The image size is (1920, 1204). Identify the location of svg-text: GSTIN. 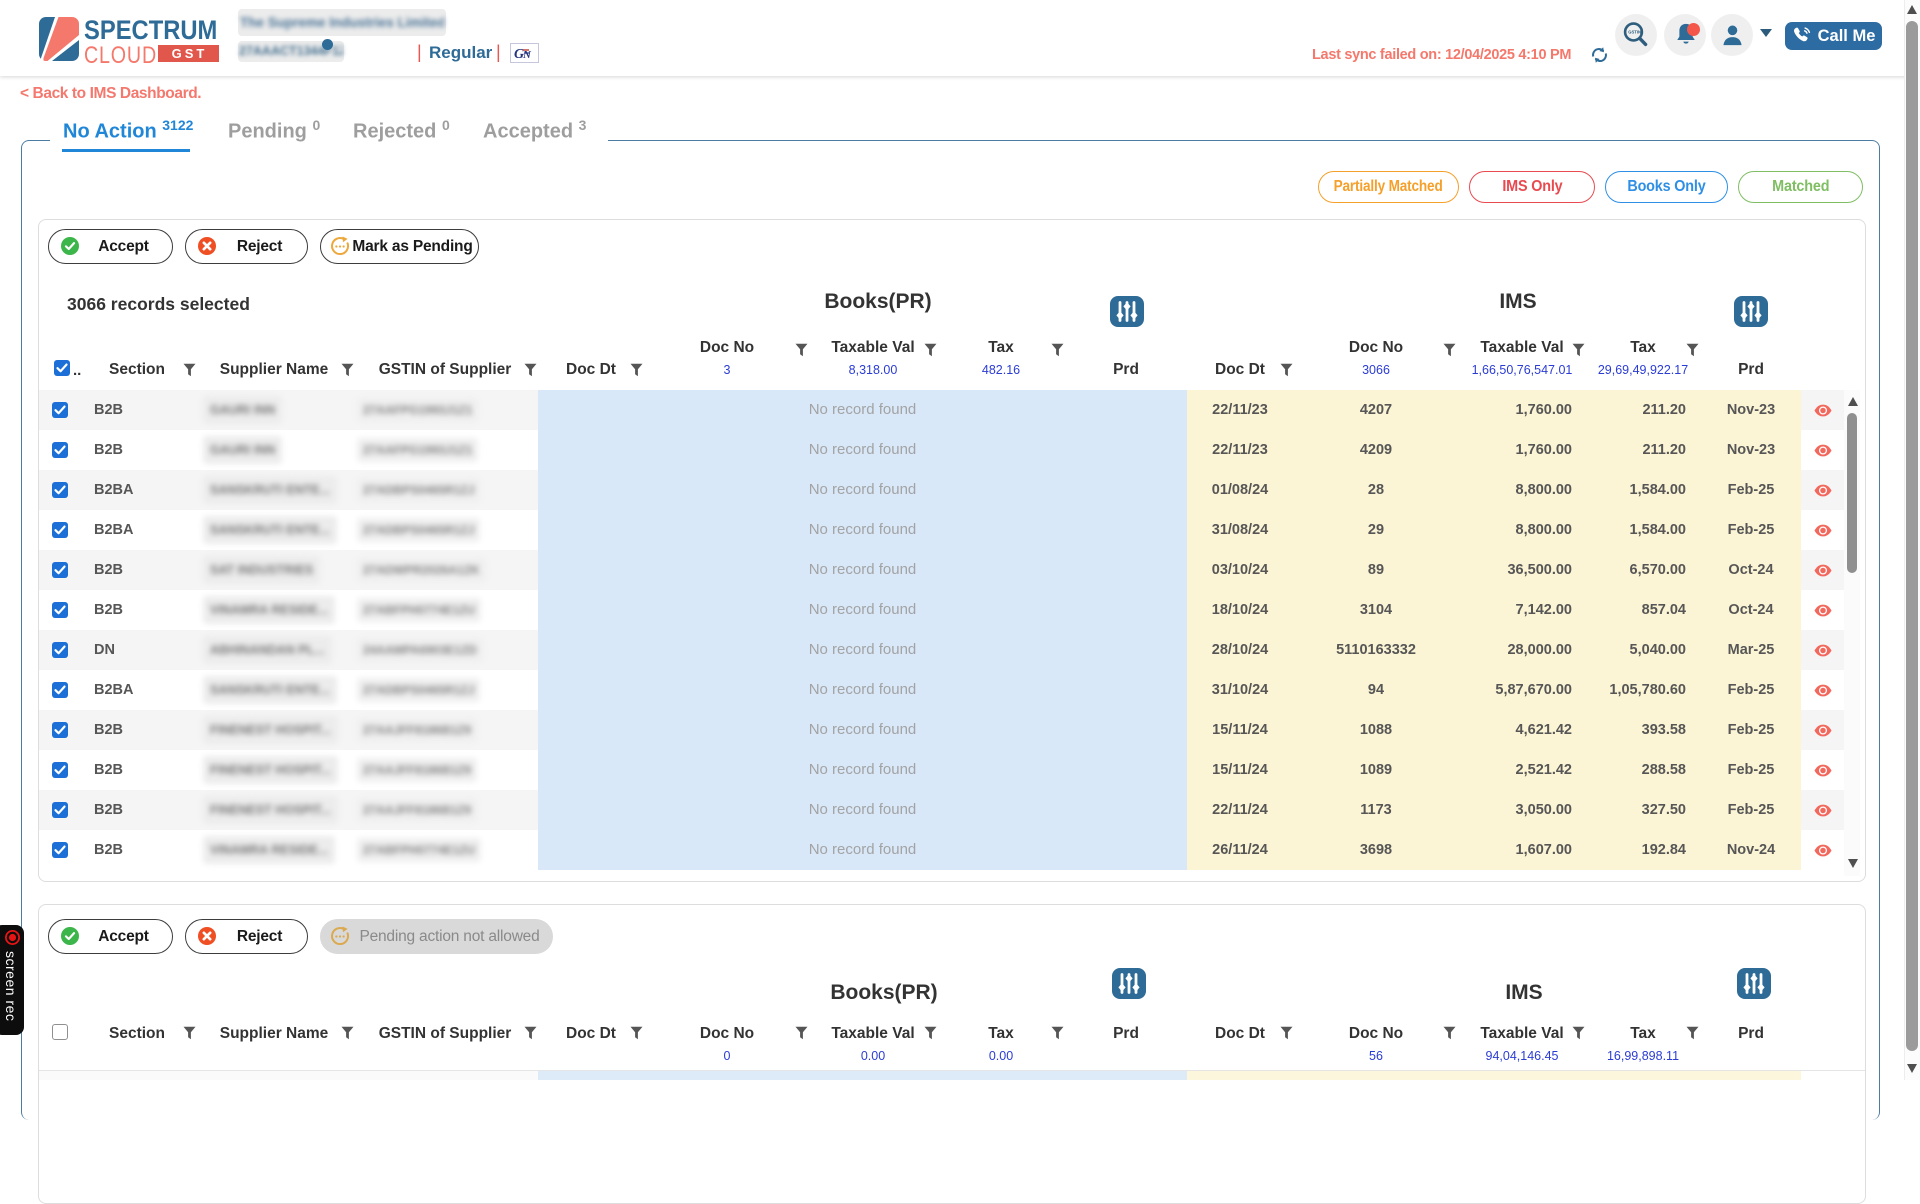
(1634, 32).